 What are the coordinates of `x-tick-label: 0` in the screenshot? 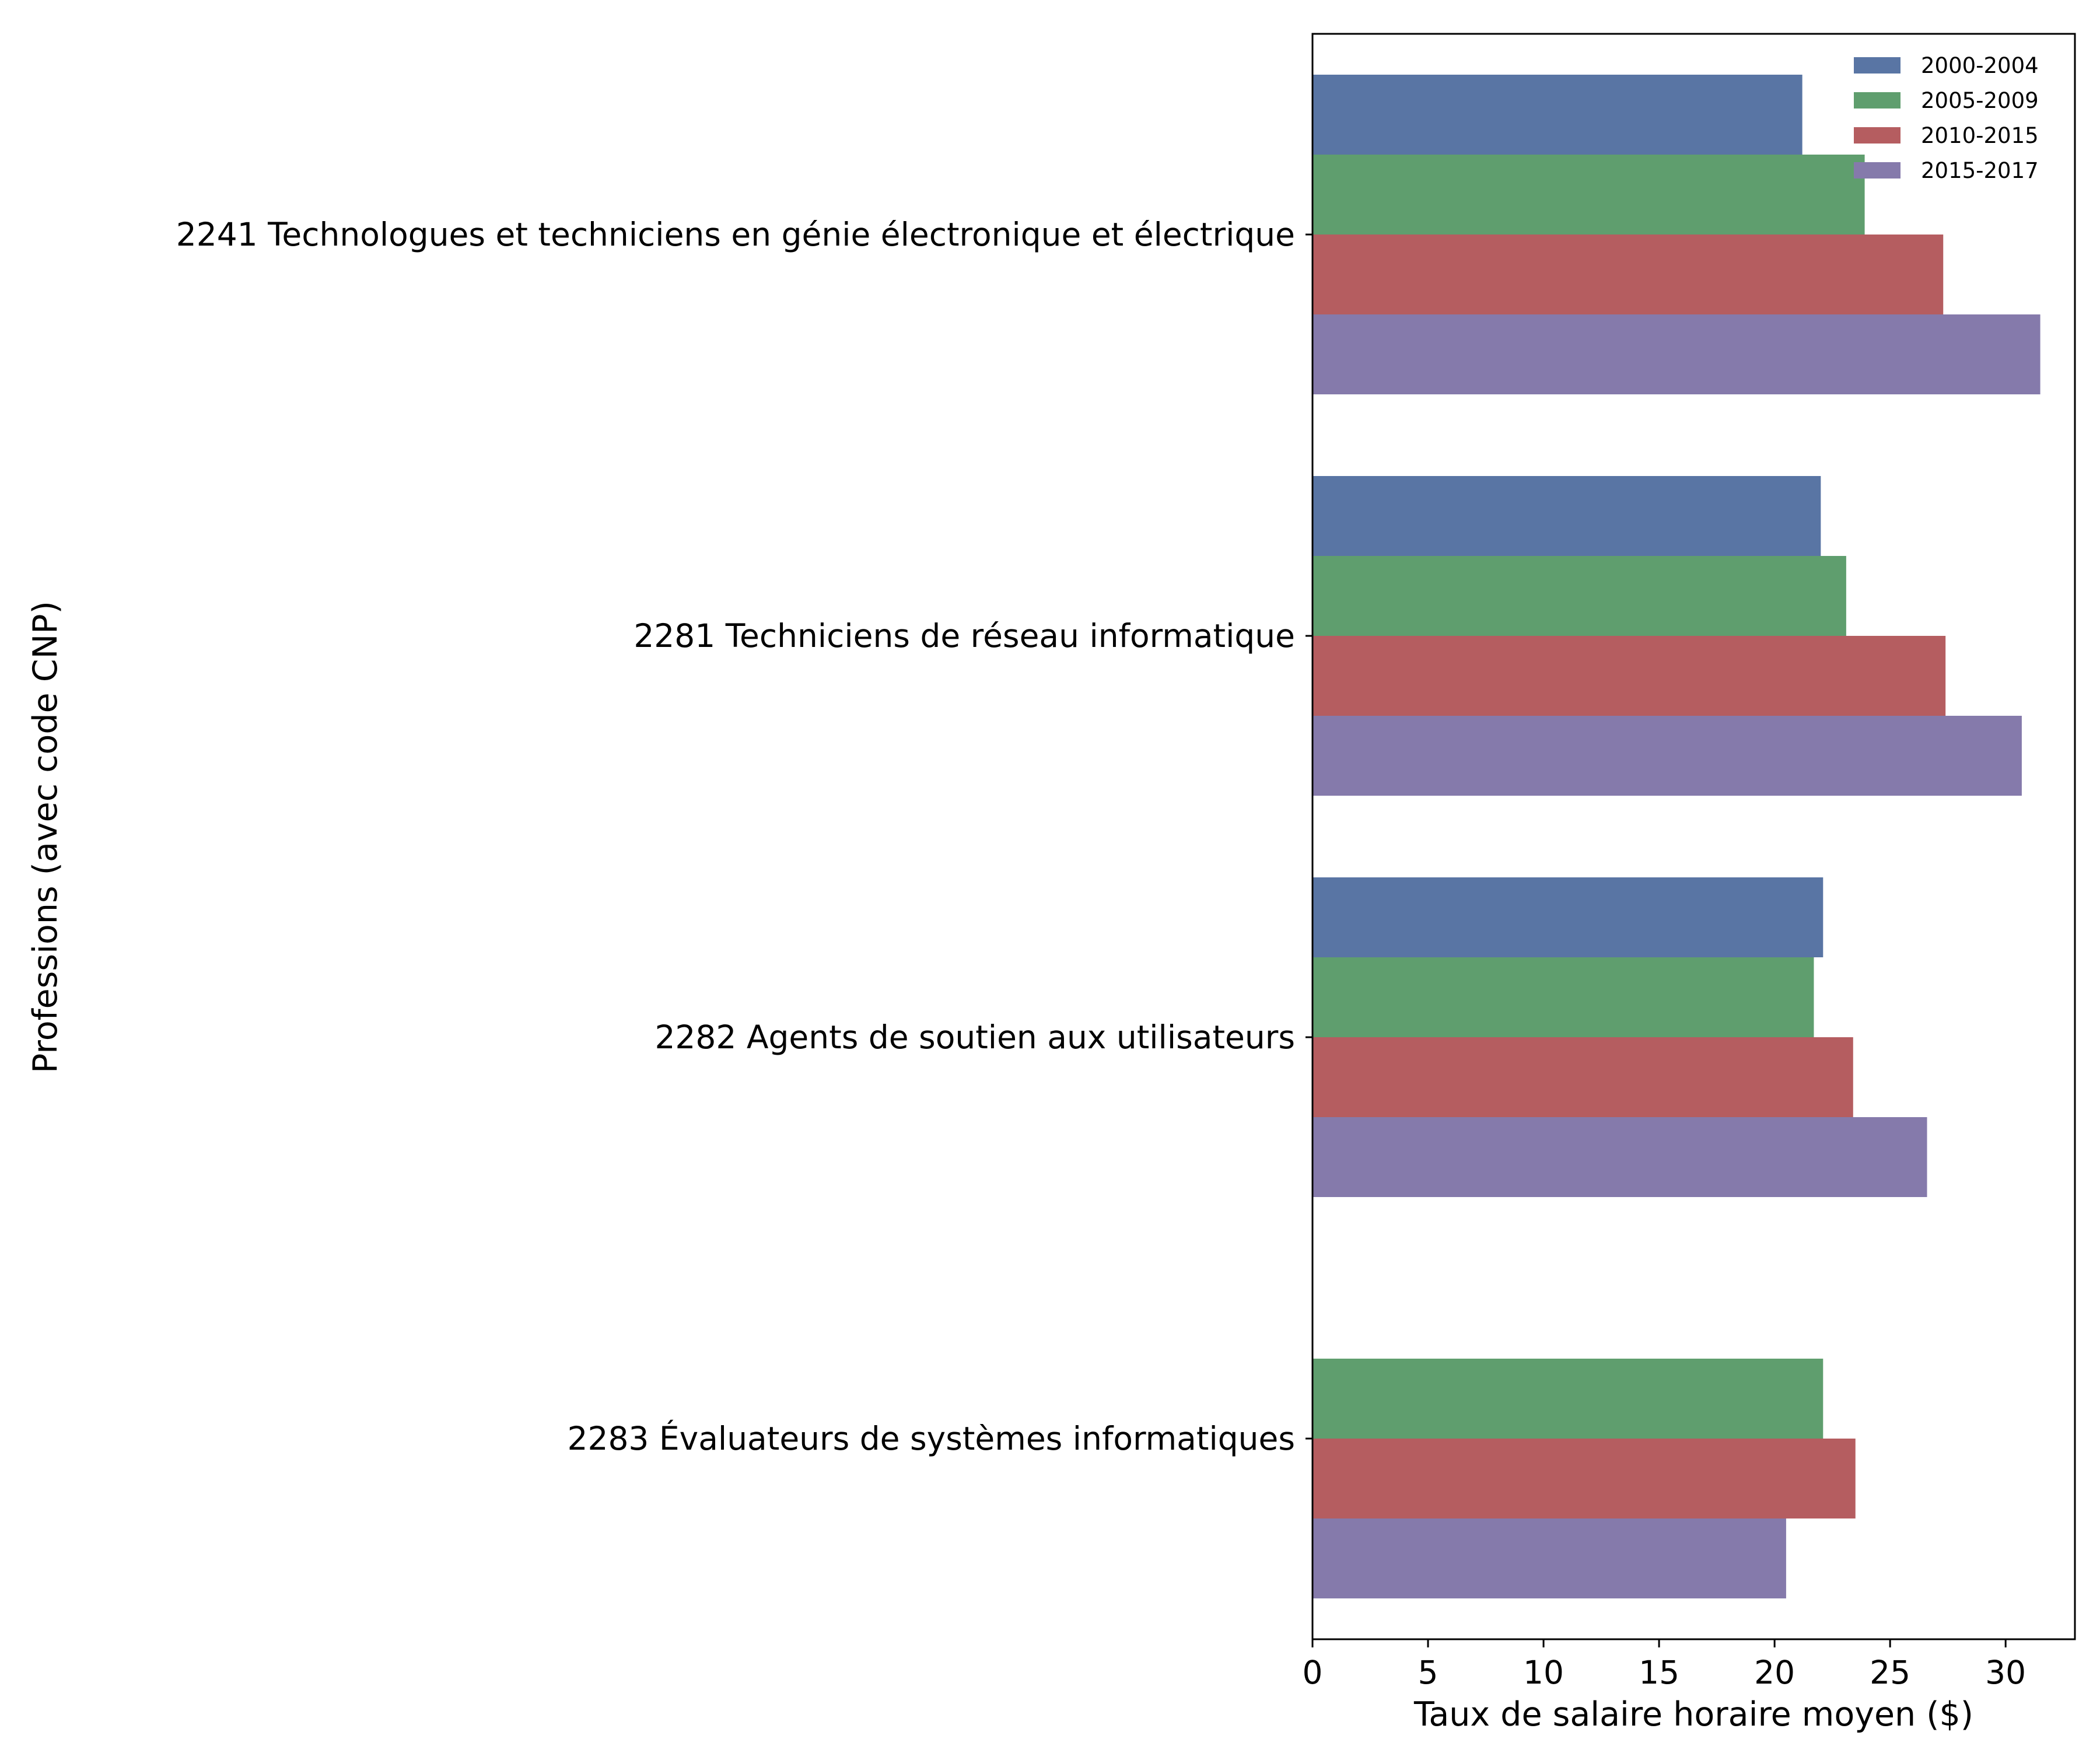 It's located at (1313, 1672).